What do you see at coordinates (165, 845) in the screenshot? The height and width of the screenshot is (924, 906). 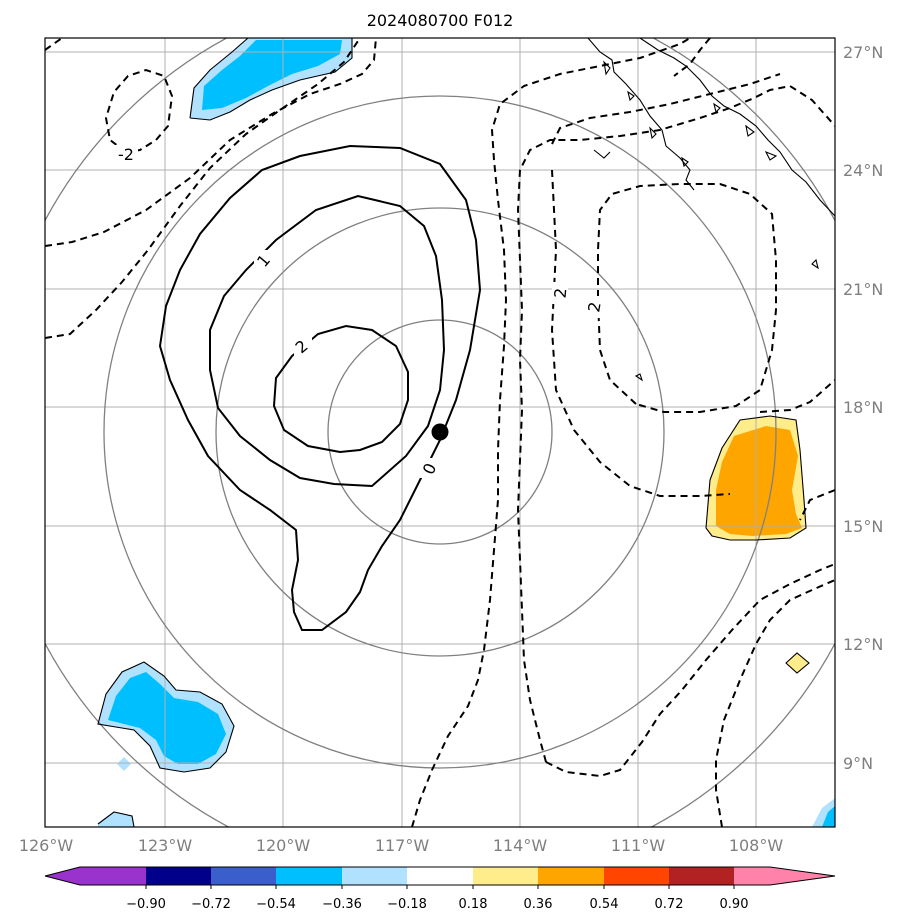 I see `lon-label: 123°W` at bounding box center [165, 845].